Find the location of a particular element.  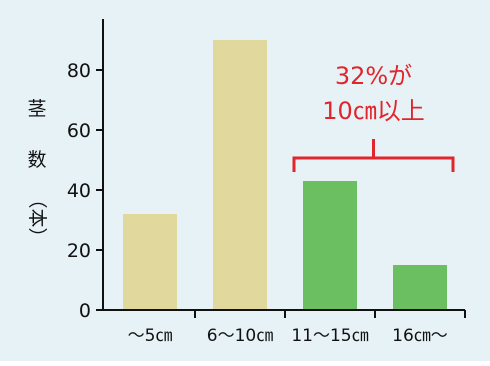

y-tick-label-80: 80 is located at coordinates (79, 71).